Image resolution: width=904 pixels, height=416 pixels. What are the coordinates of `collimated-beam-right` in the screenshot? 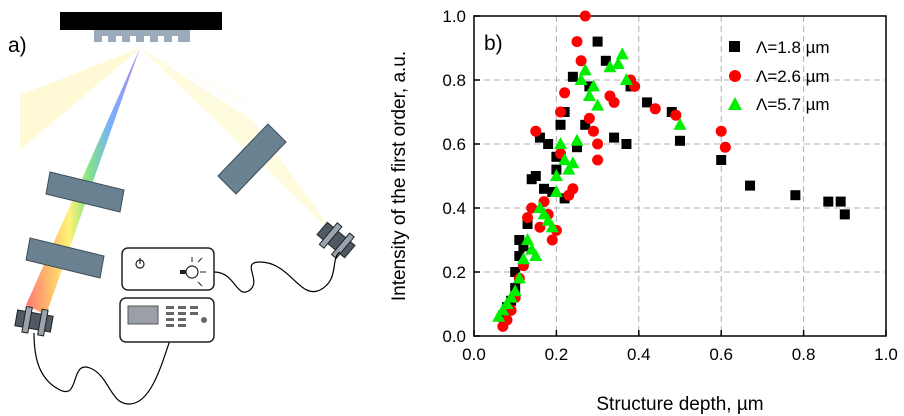 It's located at (237, 141).